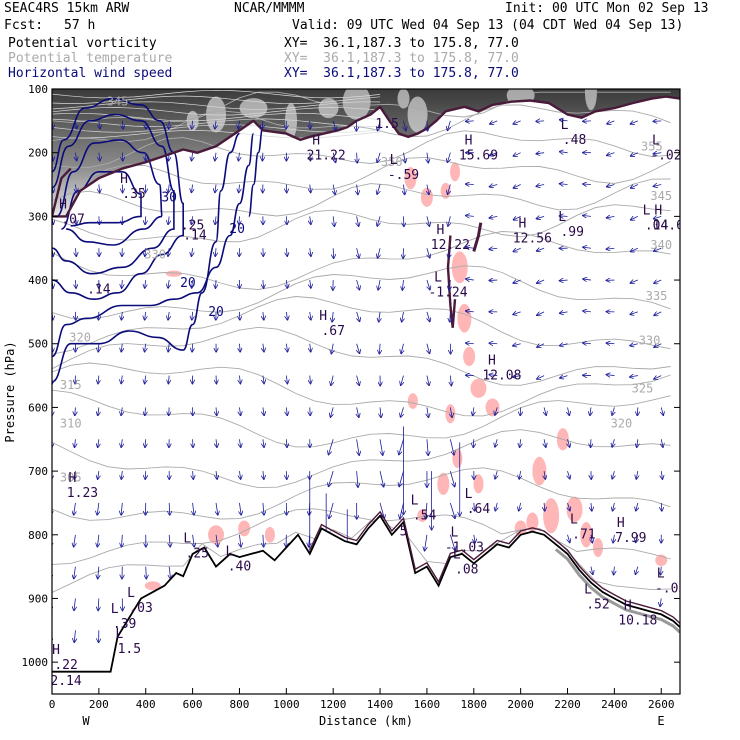 This screenshot has width=740, height=740. Describe the element at coordinates (216, 134) in the screenshot. I see `theta-contour-upper` at that location.